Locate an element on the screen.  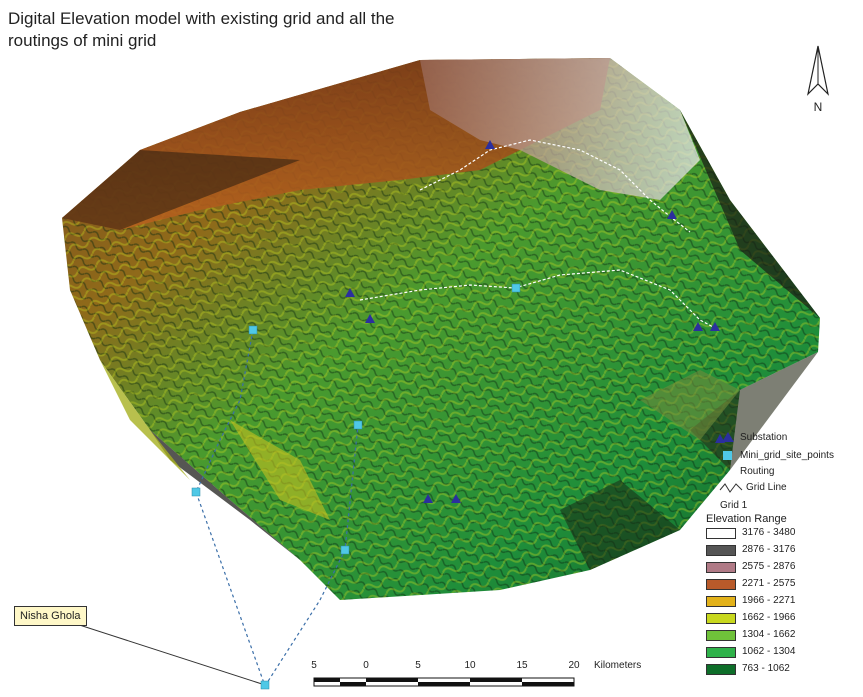
ramp-label: 763 - 1062 is located at coordinates (766, 668).